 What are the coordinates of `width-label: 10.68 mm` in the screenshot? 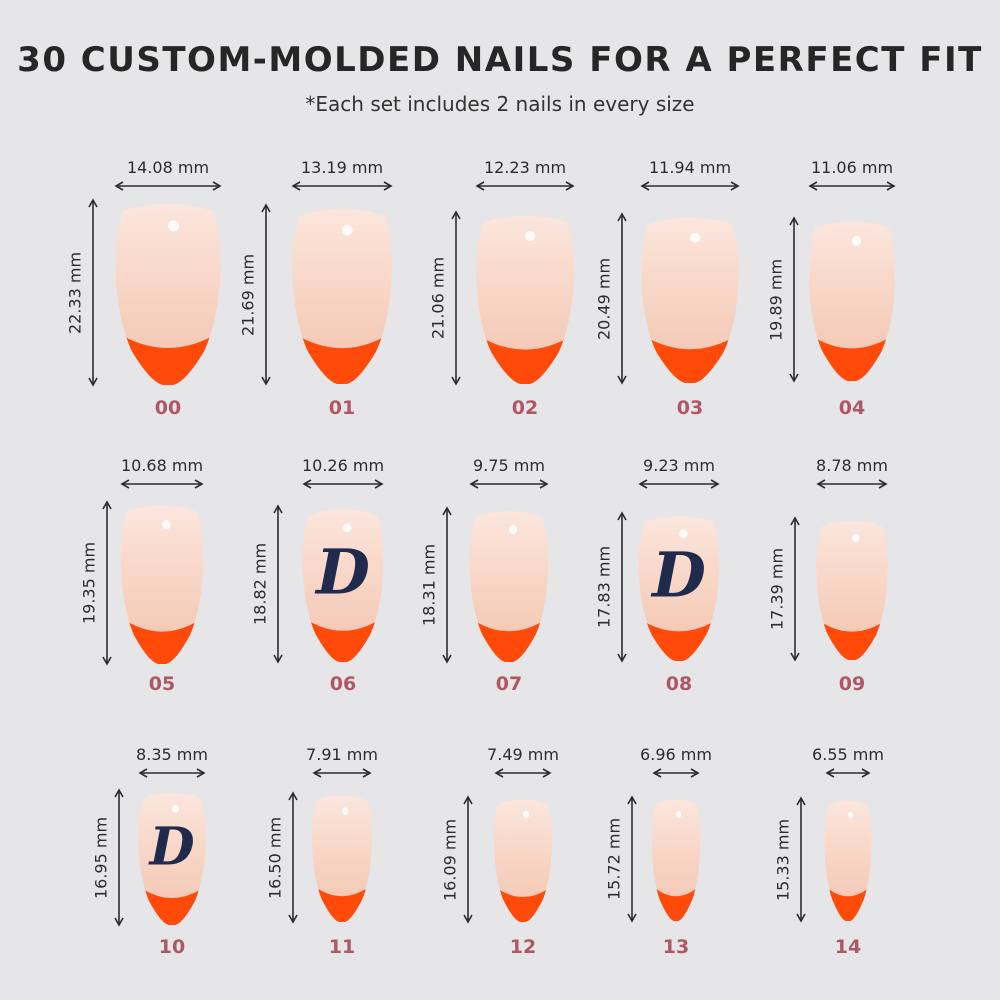 It's located at (162, 465).